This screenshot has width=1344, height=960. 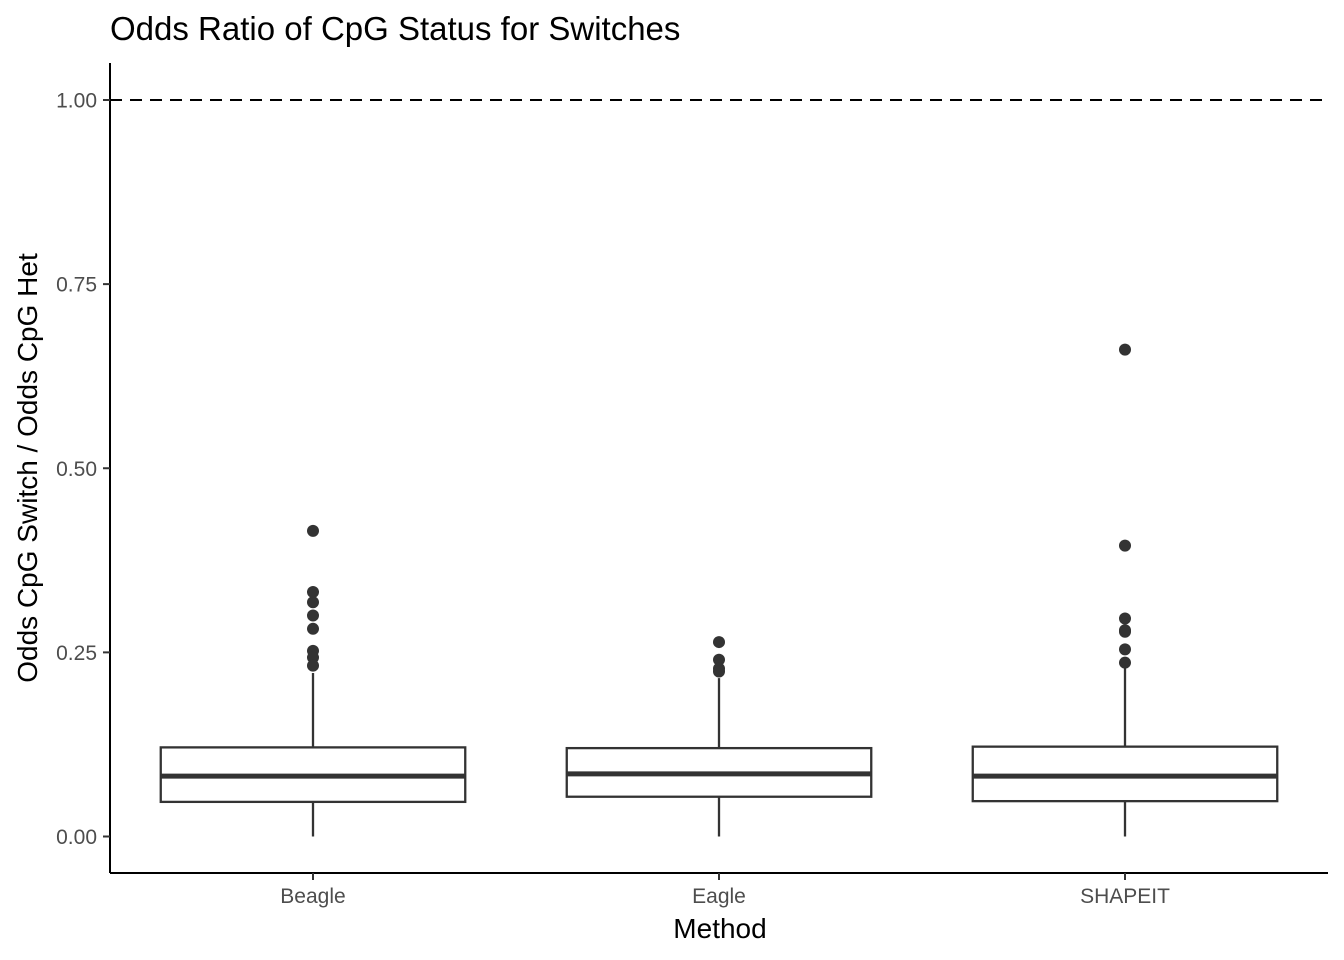 I want to click on y-axis-title: Odds CpG Switch / Odds CpG Het, so click(x=27, y=468).